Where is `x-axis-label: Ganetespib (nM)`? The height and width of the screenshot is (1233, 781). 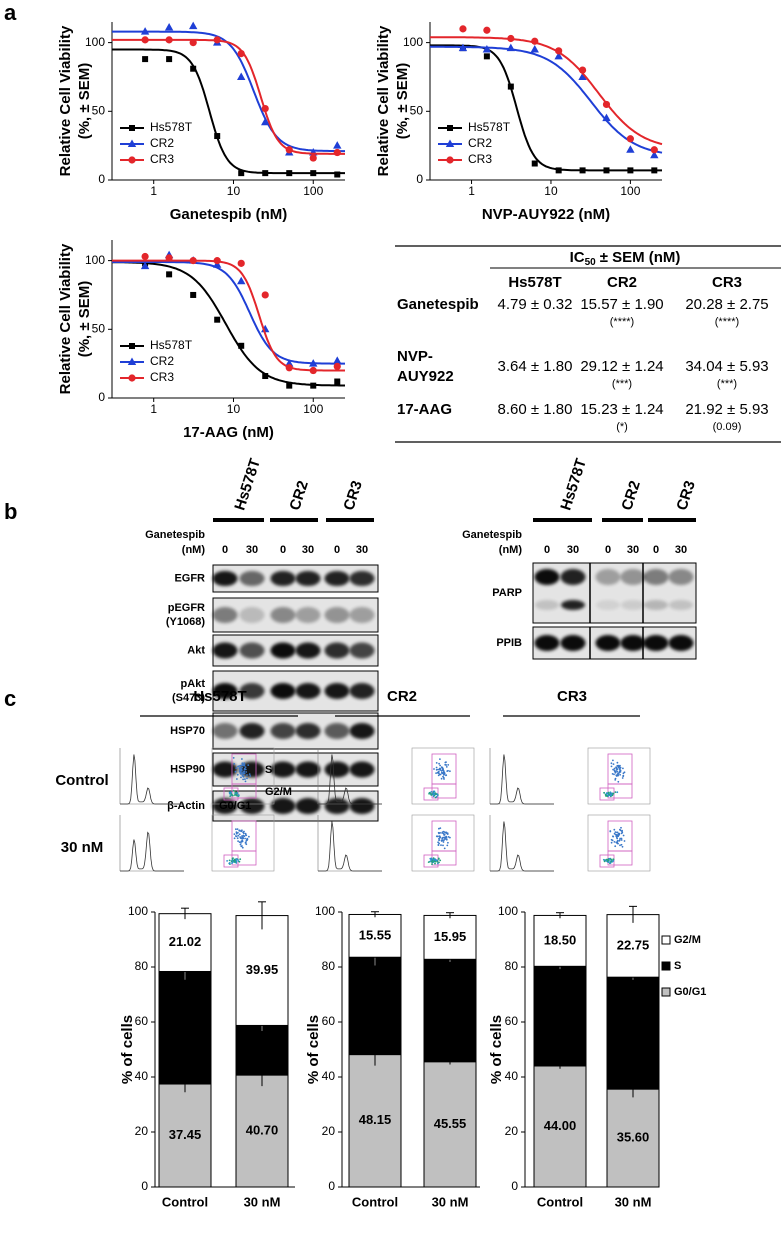
x-axis-label: Ganetespib (nM) is located at coordinates (229, 214).